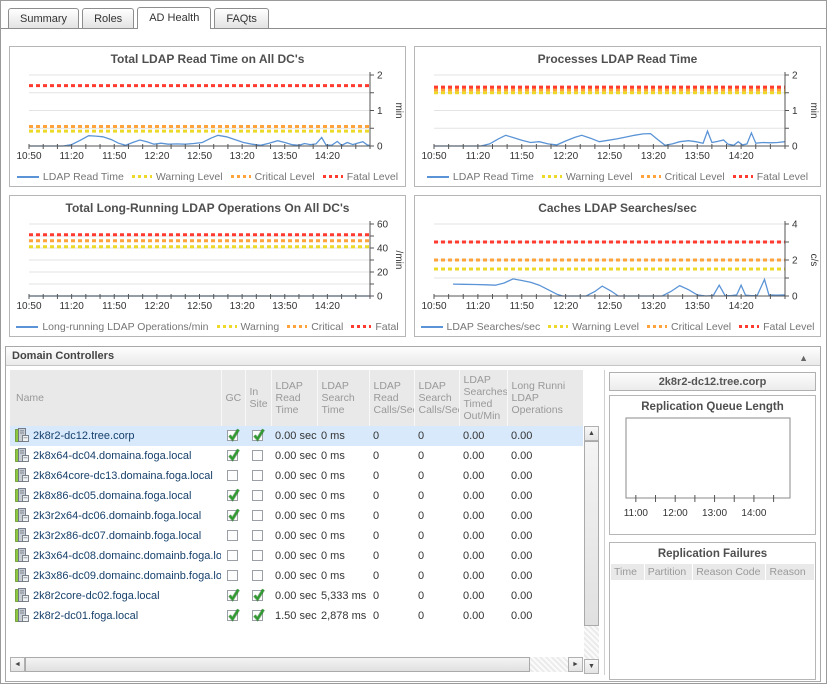  I want to click on col-ldap-read-calls: LDAP Read Calls/Sec, so click(391, 398).